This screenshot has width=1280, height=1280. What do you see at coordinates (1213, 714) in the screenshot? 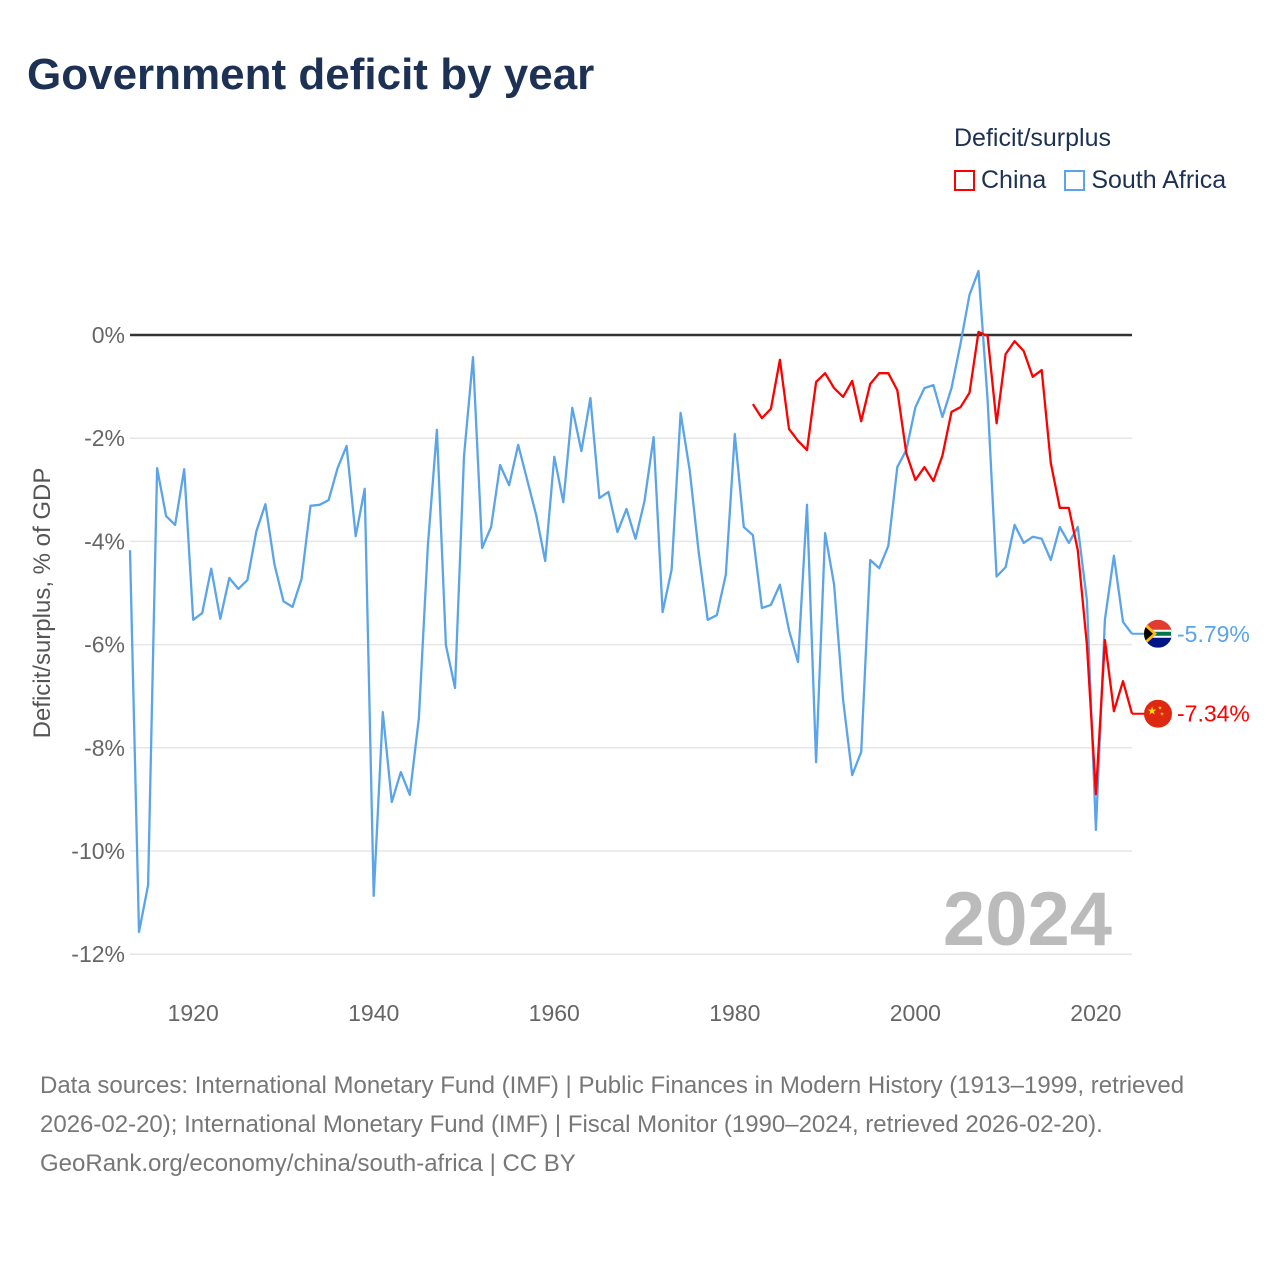
I see `end-value-label: -7.34%` at bounding box center [1213, 714].